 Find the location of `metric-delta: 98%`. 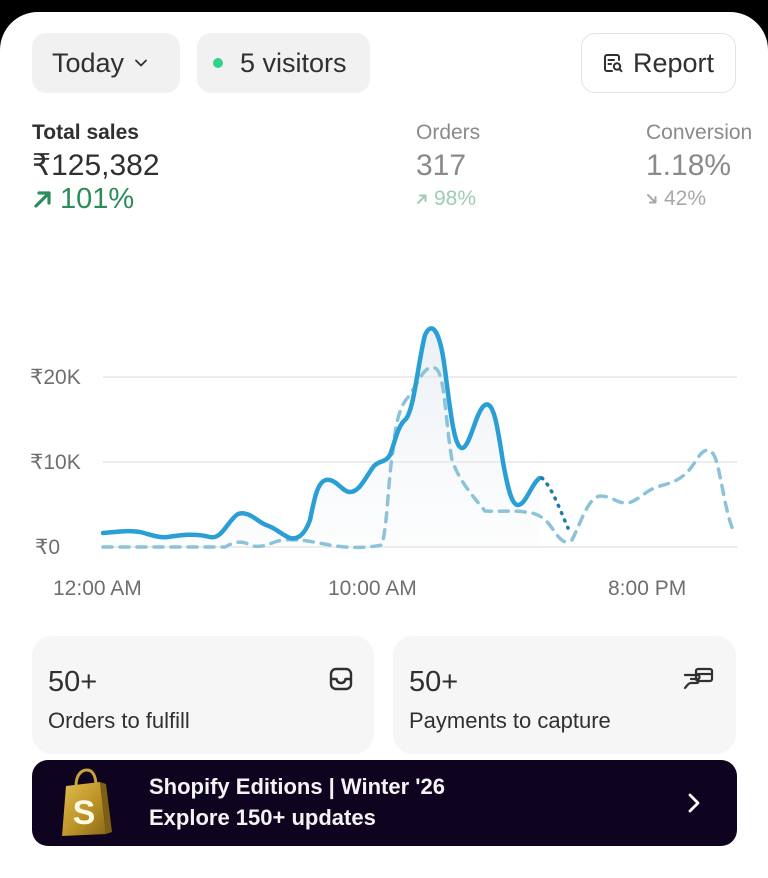

metric-delta: 98% is located at coordinates (448, 199).